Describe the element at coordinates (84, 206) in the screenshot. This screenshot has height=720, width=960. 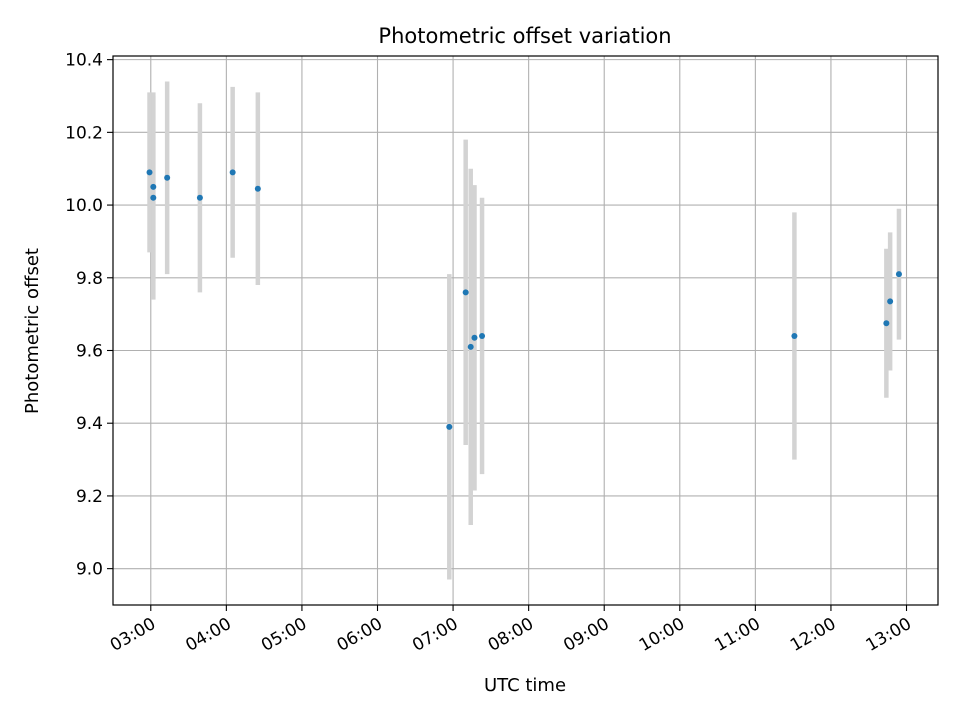
I see `y-tick-label: 10.0` at that location.